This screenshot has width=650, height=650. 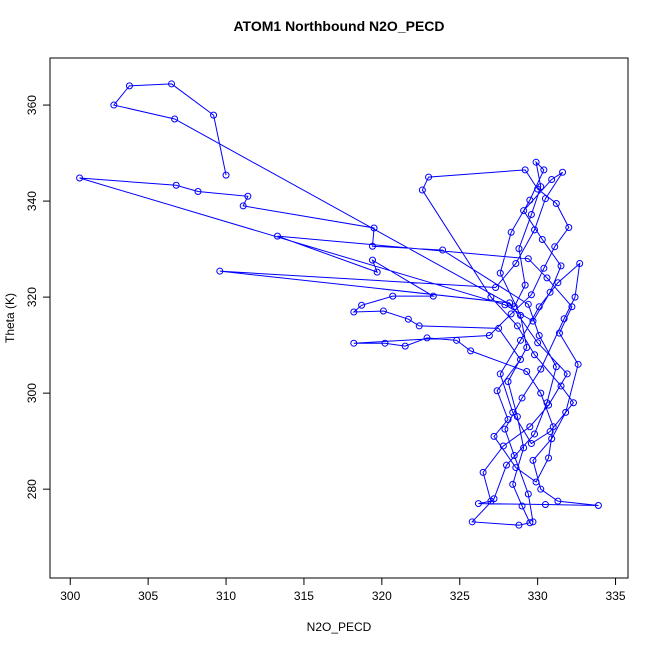 I want to click on x-tick-label: 300, so click(x=70, y=596).